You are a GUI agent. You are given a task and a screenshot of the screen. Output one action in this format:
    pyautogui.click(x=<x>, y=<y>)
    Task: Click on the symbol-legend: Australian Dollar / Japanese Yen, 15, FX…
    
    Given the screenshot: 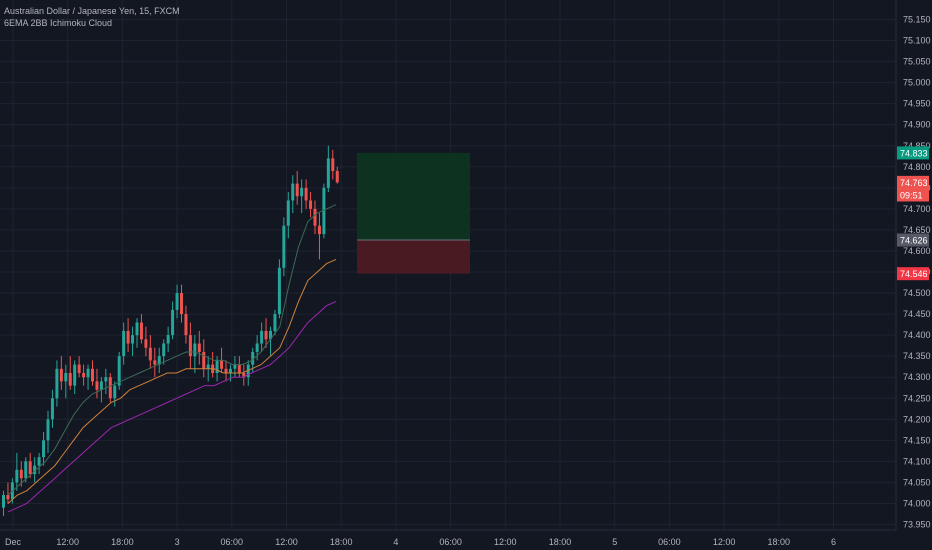 What is the action you would take?
    pyautogui.click(x=92, y=11)
    